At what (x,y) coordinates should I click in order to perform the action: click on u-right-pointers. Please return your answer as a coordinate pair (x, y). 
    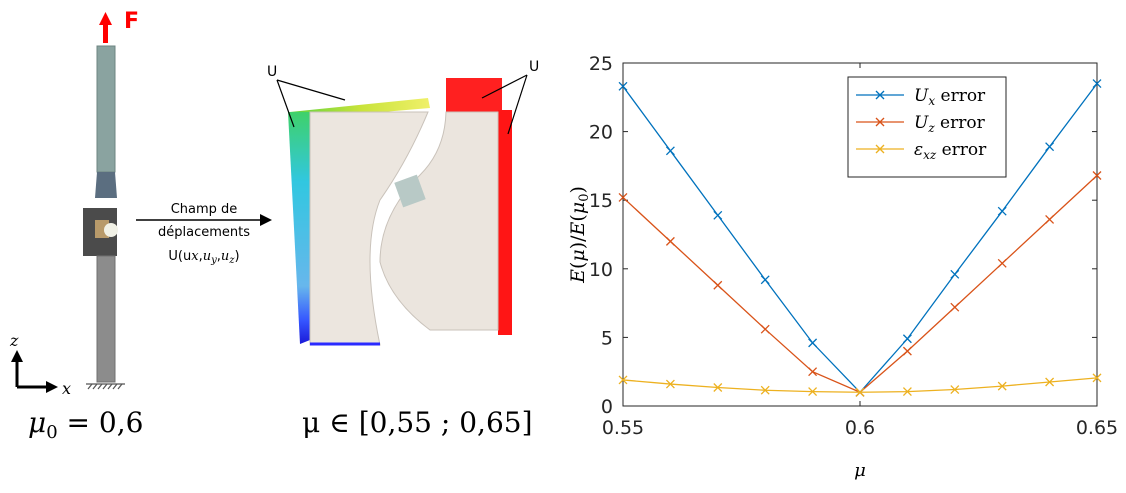
    Looking at the image, I should click on (504, 104).